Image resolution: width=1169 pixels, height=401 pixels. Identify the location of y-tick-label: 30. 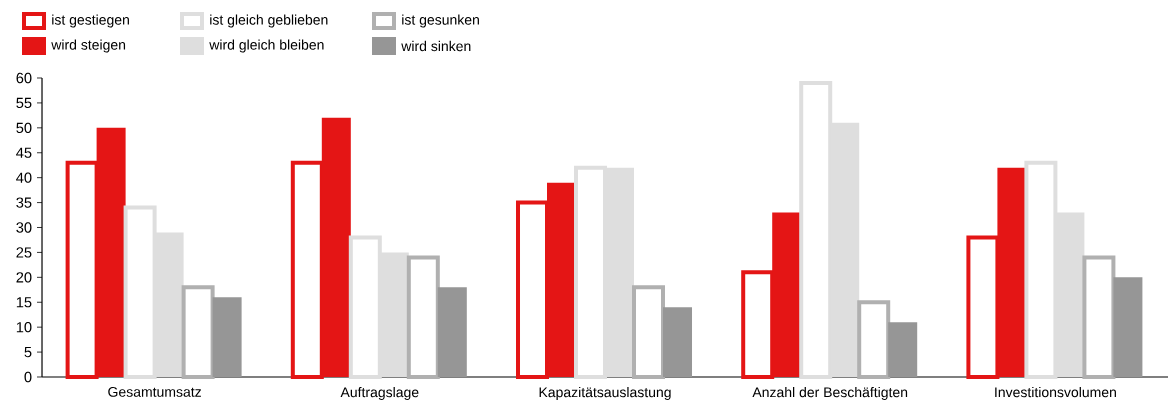
(24, 227).